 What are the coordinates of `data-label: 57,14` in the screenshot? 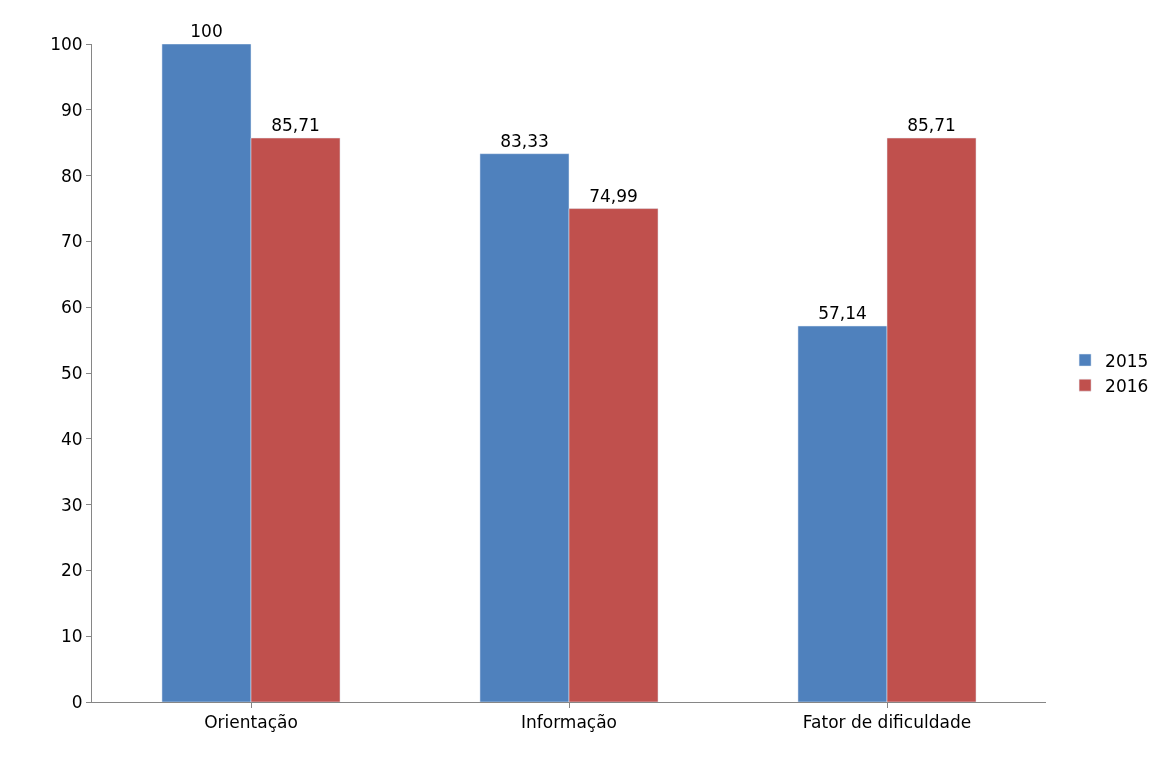 It's located at (842, 313).